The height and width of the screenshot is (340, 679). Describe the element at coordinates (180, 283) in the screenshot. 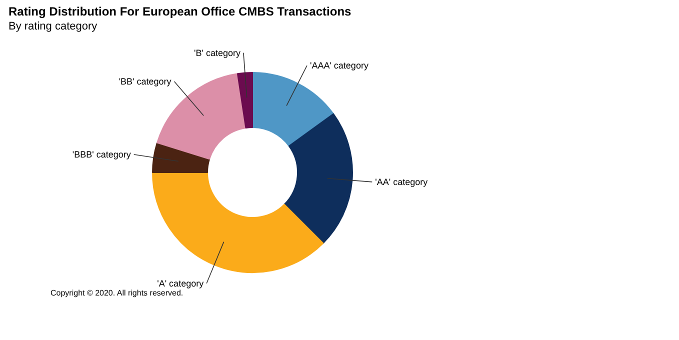

I see `slice-label: 'A' category` at that location.